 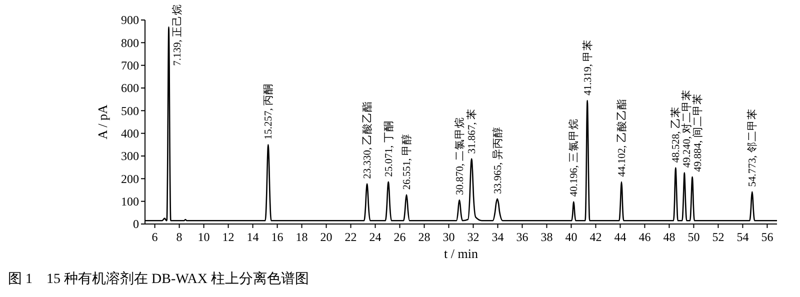 What do you see at coordinates (424, 237) in the screenshot?
I see `x-tick-label: 28` at bounding box center [424, 237].